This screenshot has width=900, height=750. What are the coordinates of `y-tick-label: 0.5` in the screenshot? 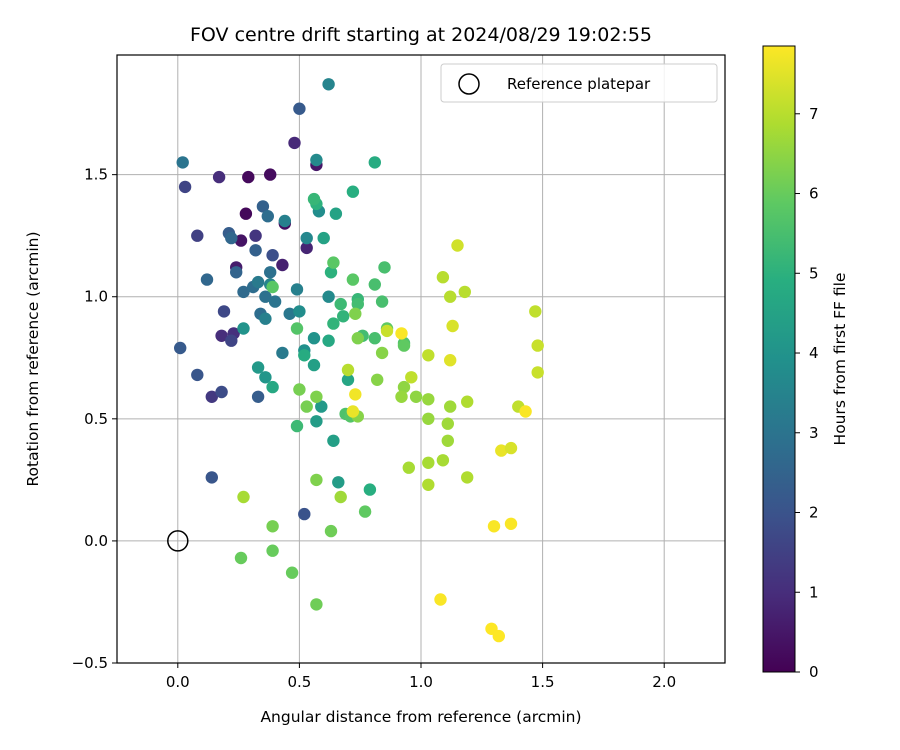 It's located at (96, 419).